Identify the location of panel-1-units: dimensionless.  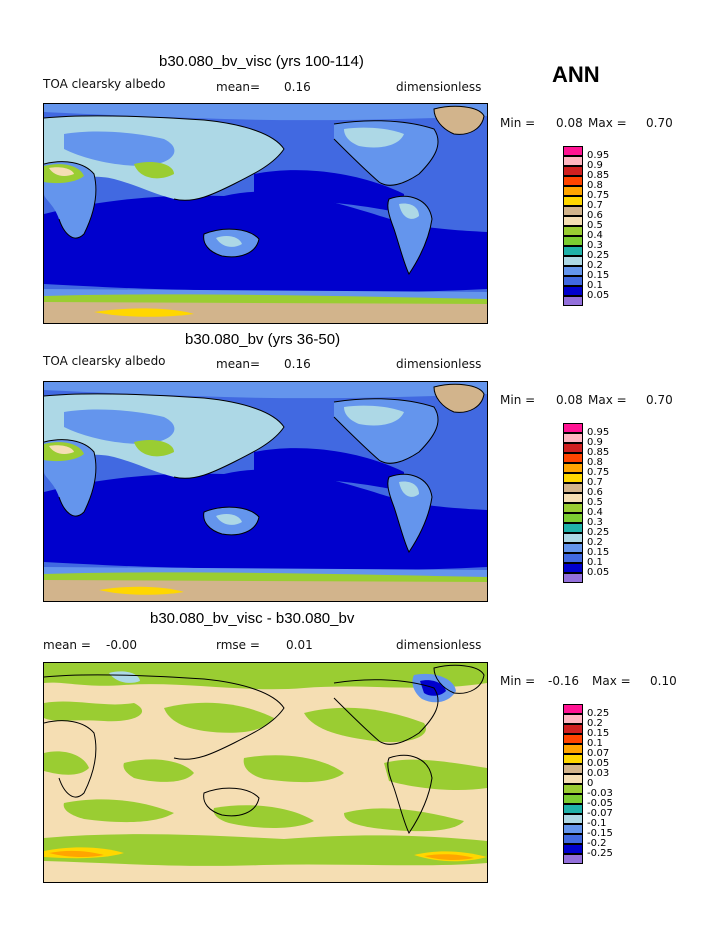
(439, 87).